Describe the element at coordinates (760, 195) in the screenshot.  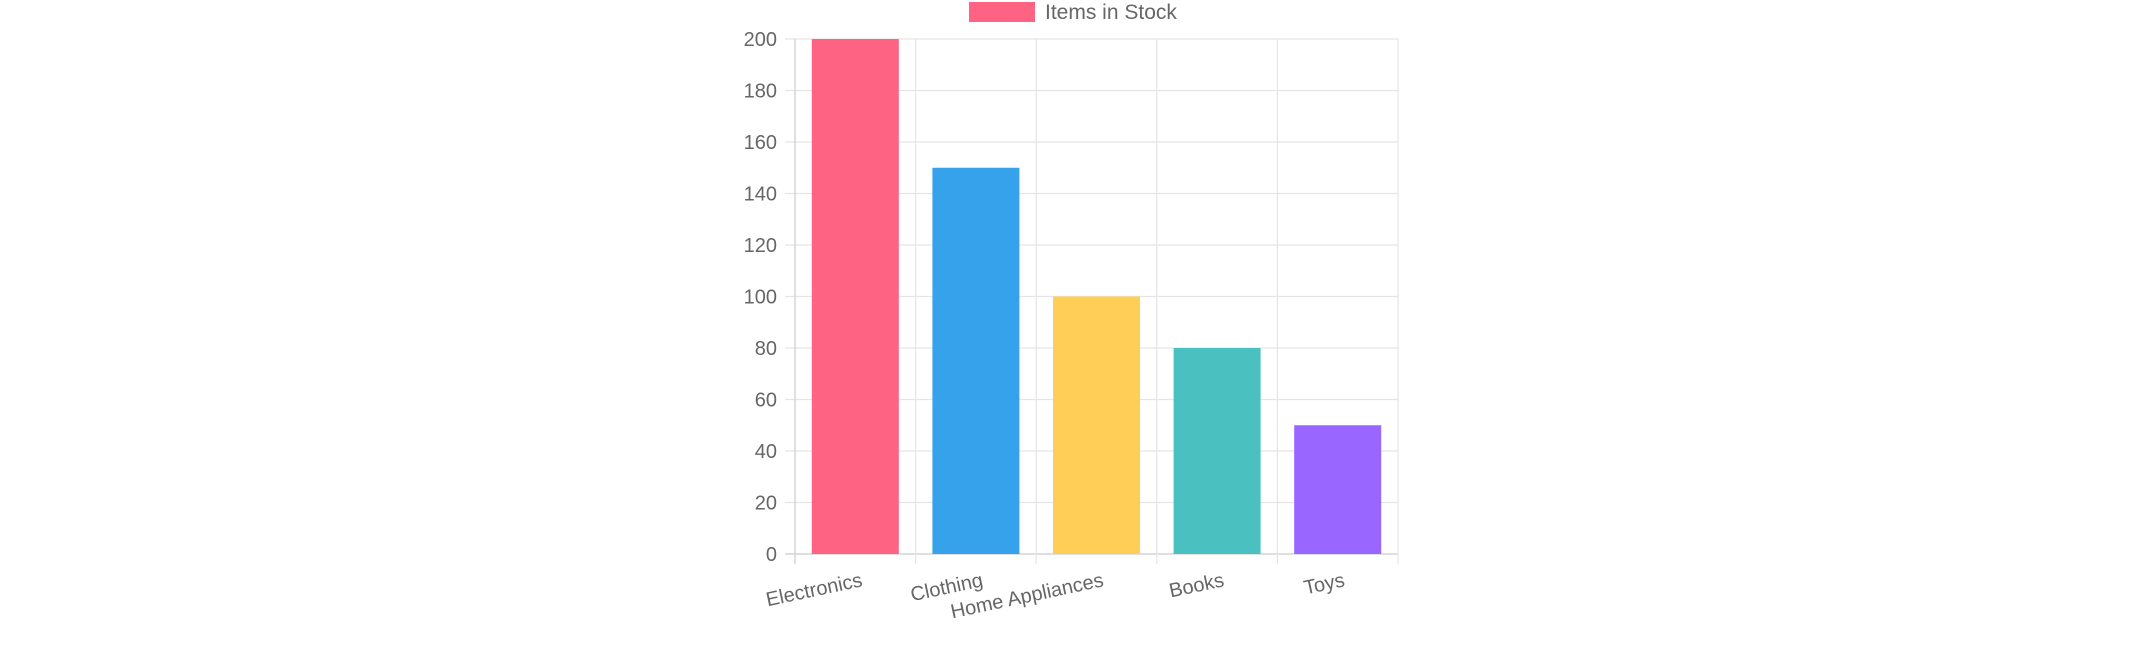
I see `y-tick-label: 140` at that location.